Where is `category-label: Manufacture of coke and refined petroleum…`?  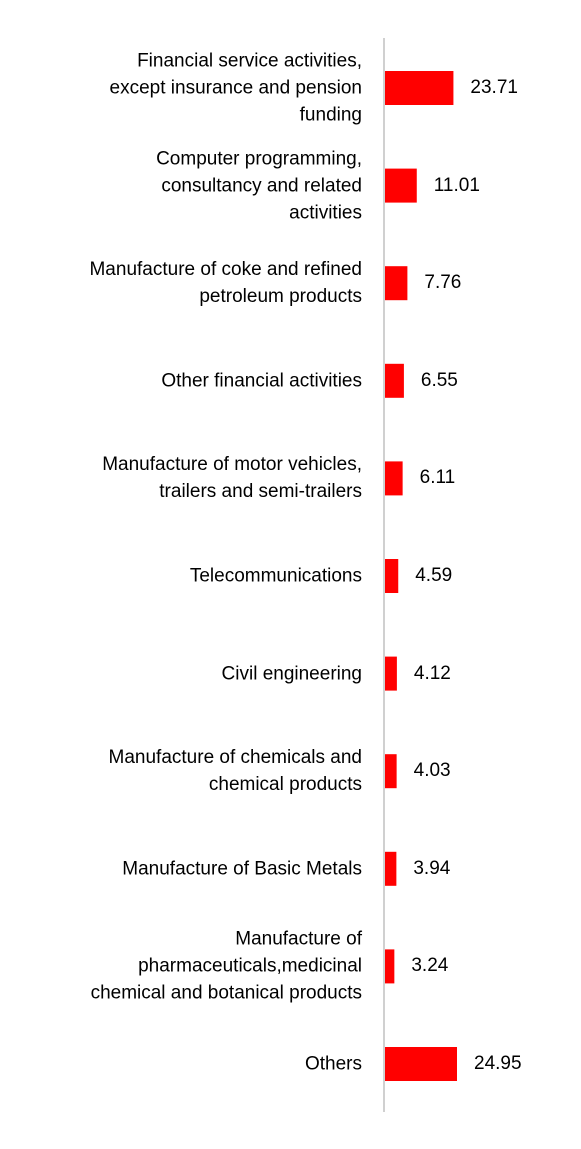 category-label: Manufacture of coke and refined petroleum… is located at coordinates (197, 283).